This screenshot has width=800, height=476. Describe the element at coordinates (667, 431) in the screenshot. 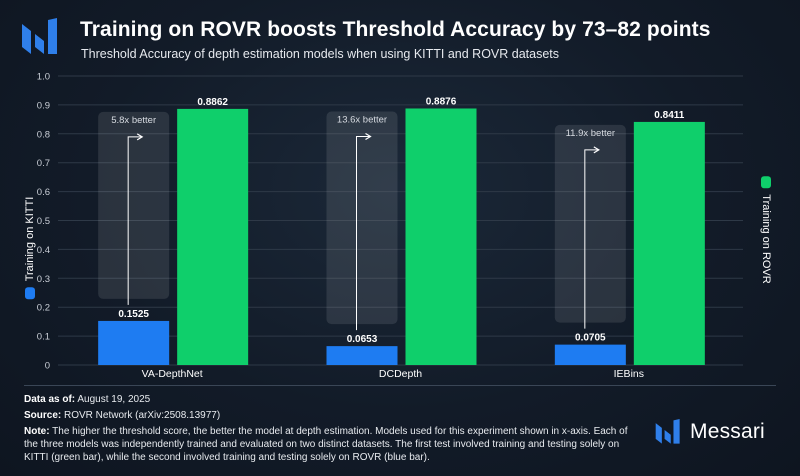

I see `messari-brand-icon` at that location.